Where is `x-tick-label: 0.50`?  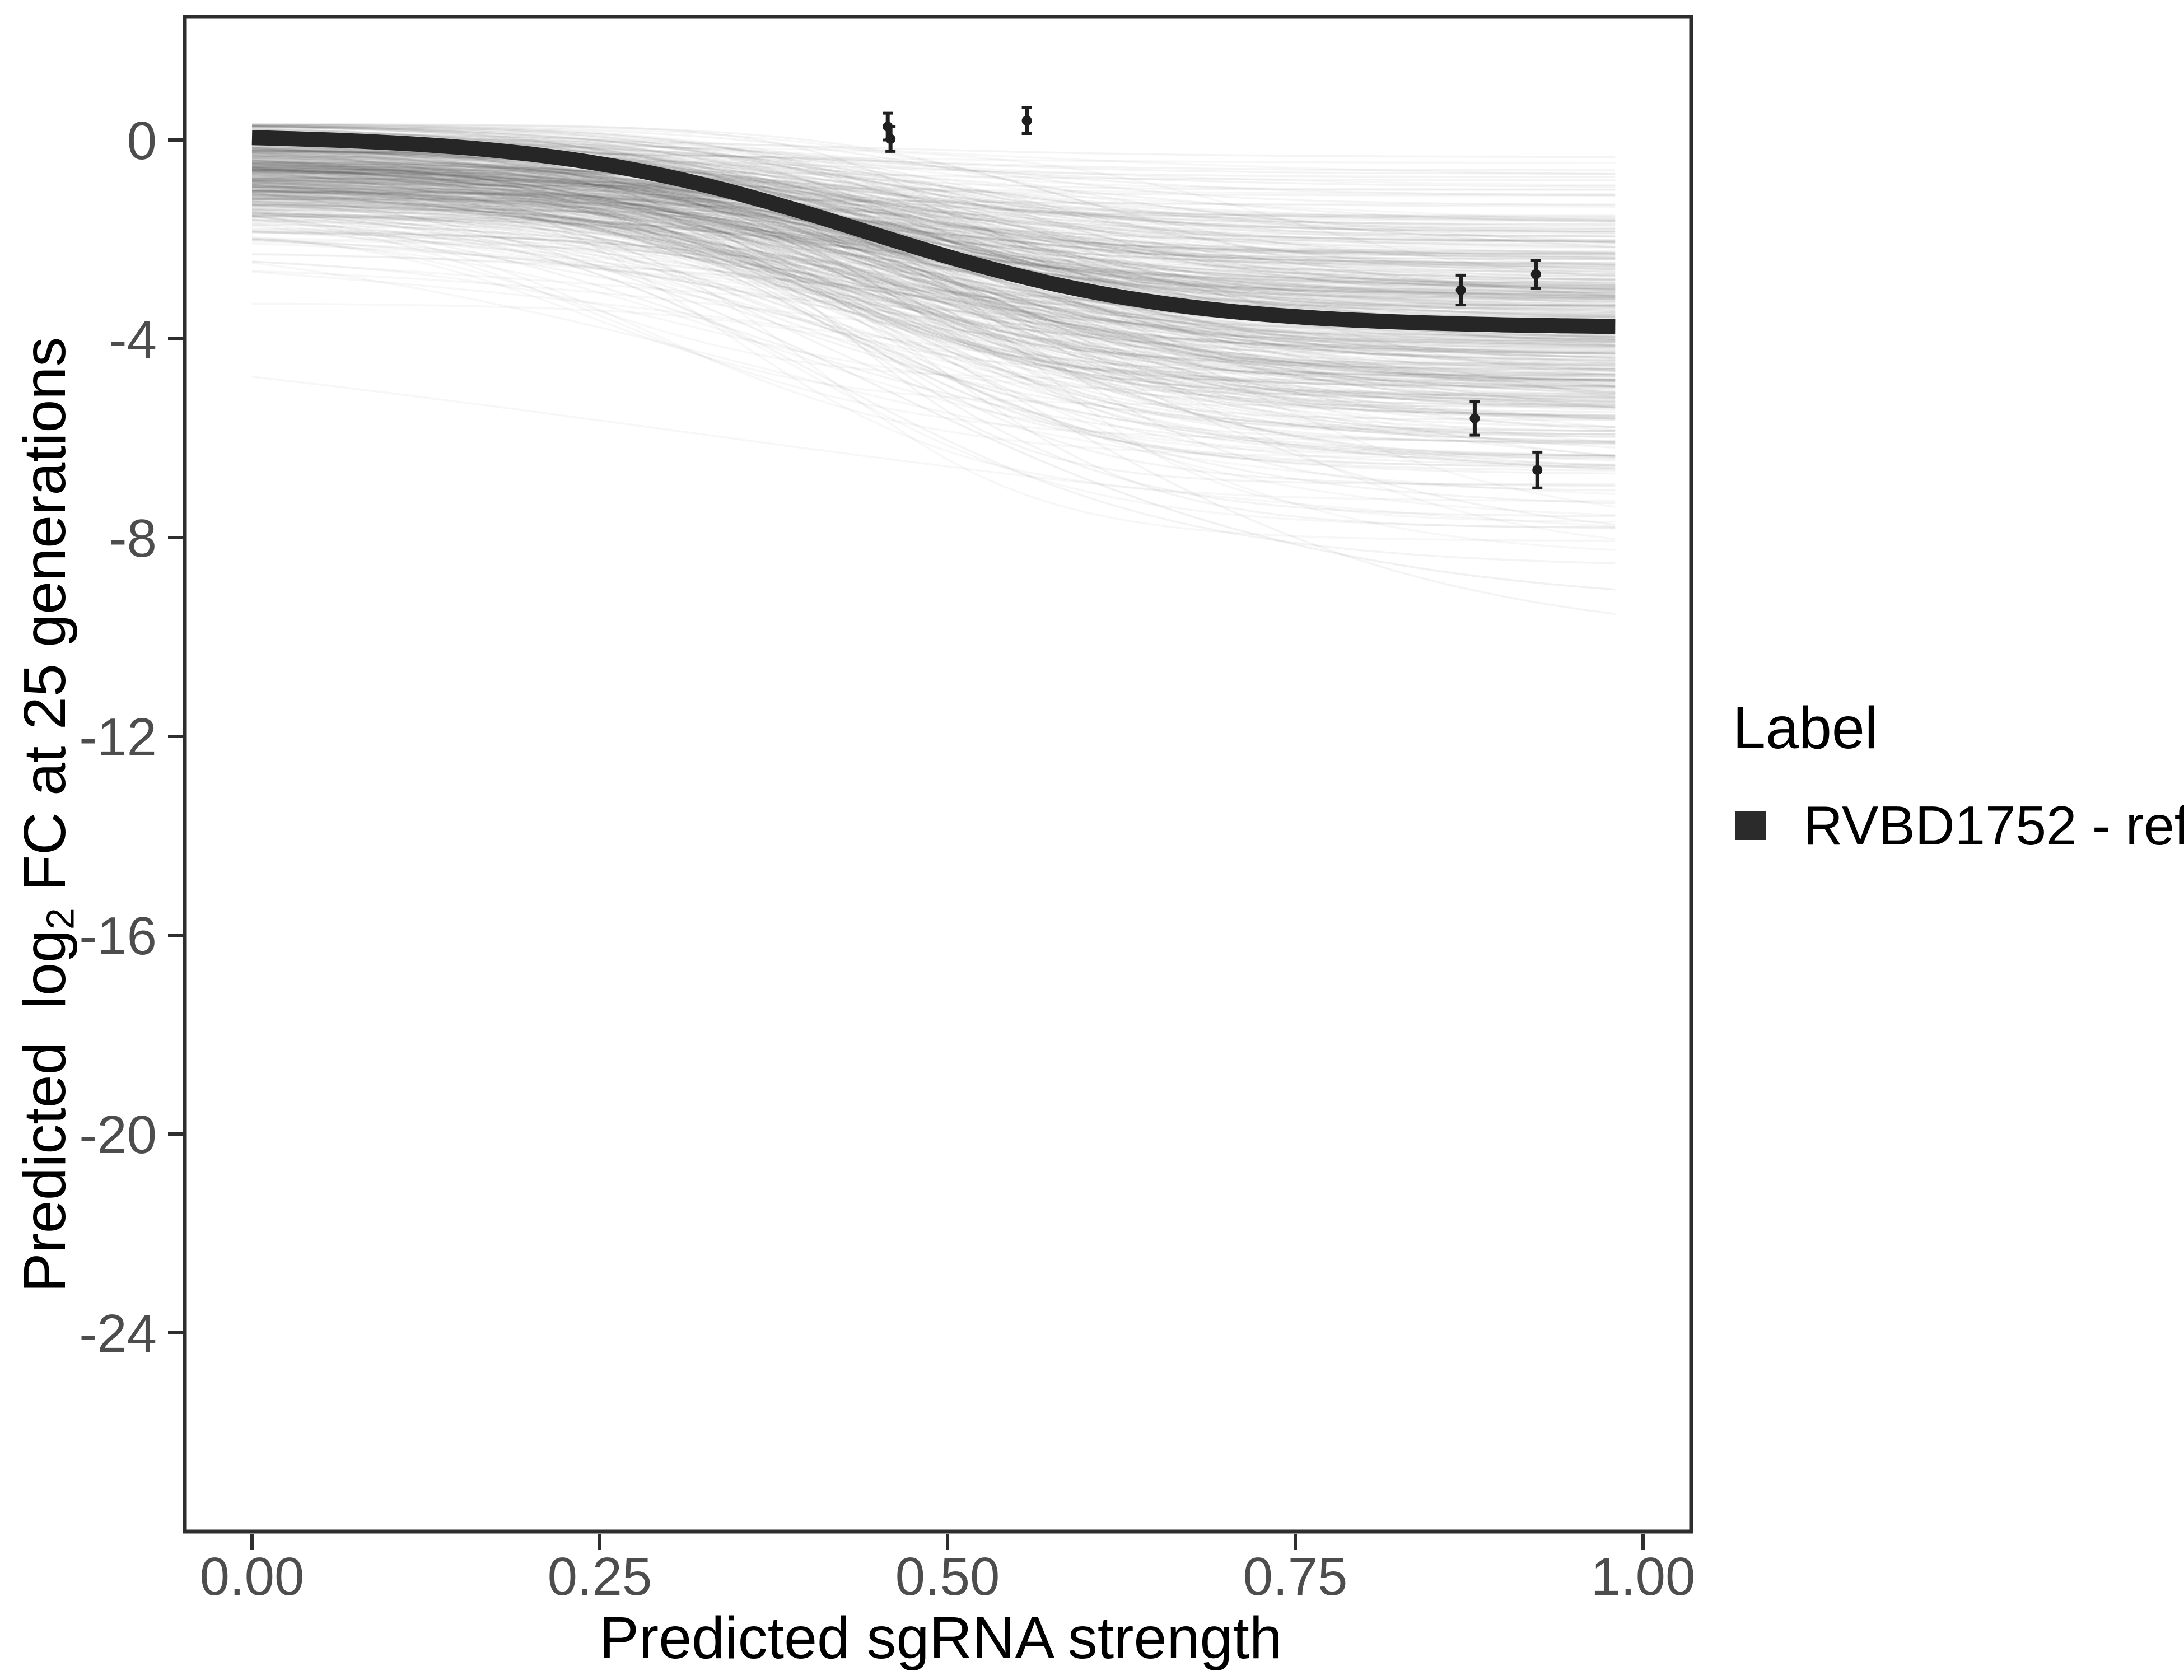 x-tick-label: 0.50 is located at coordinates (948, 1577).